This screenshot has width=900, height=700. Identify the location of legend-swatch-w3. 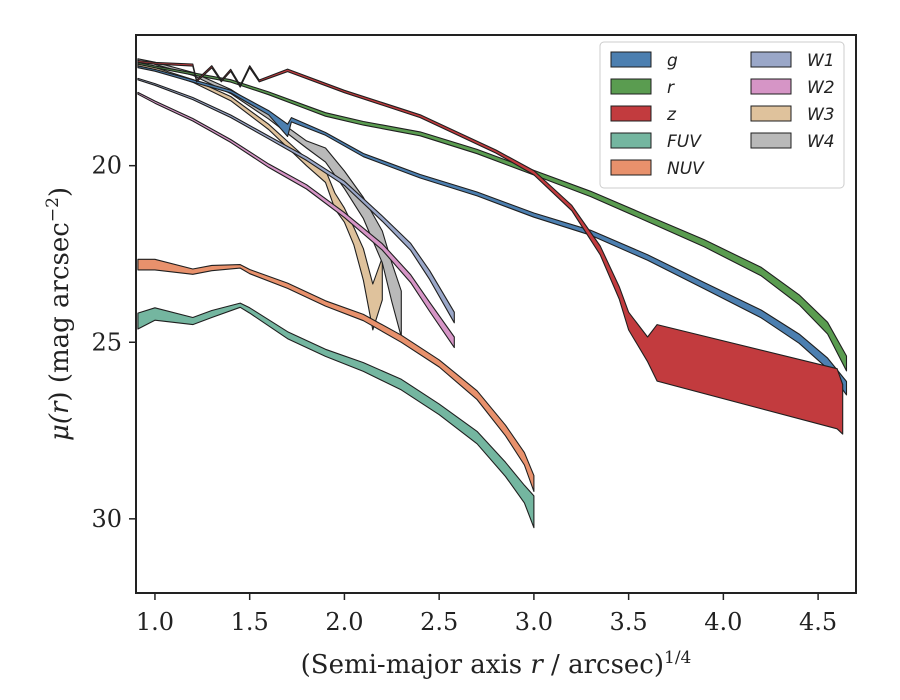
(771, 113).